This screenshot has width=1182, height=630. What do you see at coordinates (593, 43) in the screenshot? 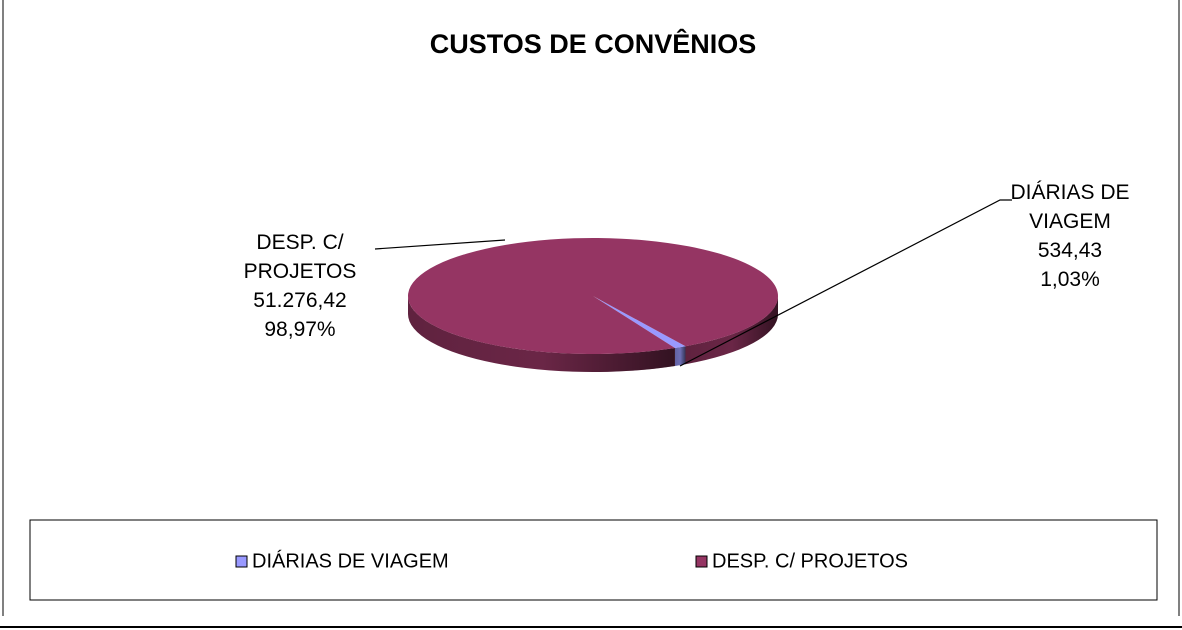
I see `chart-title: CUSTOS DE CONVÊNIOS` at bounding box center [593, 43].